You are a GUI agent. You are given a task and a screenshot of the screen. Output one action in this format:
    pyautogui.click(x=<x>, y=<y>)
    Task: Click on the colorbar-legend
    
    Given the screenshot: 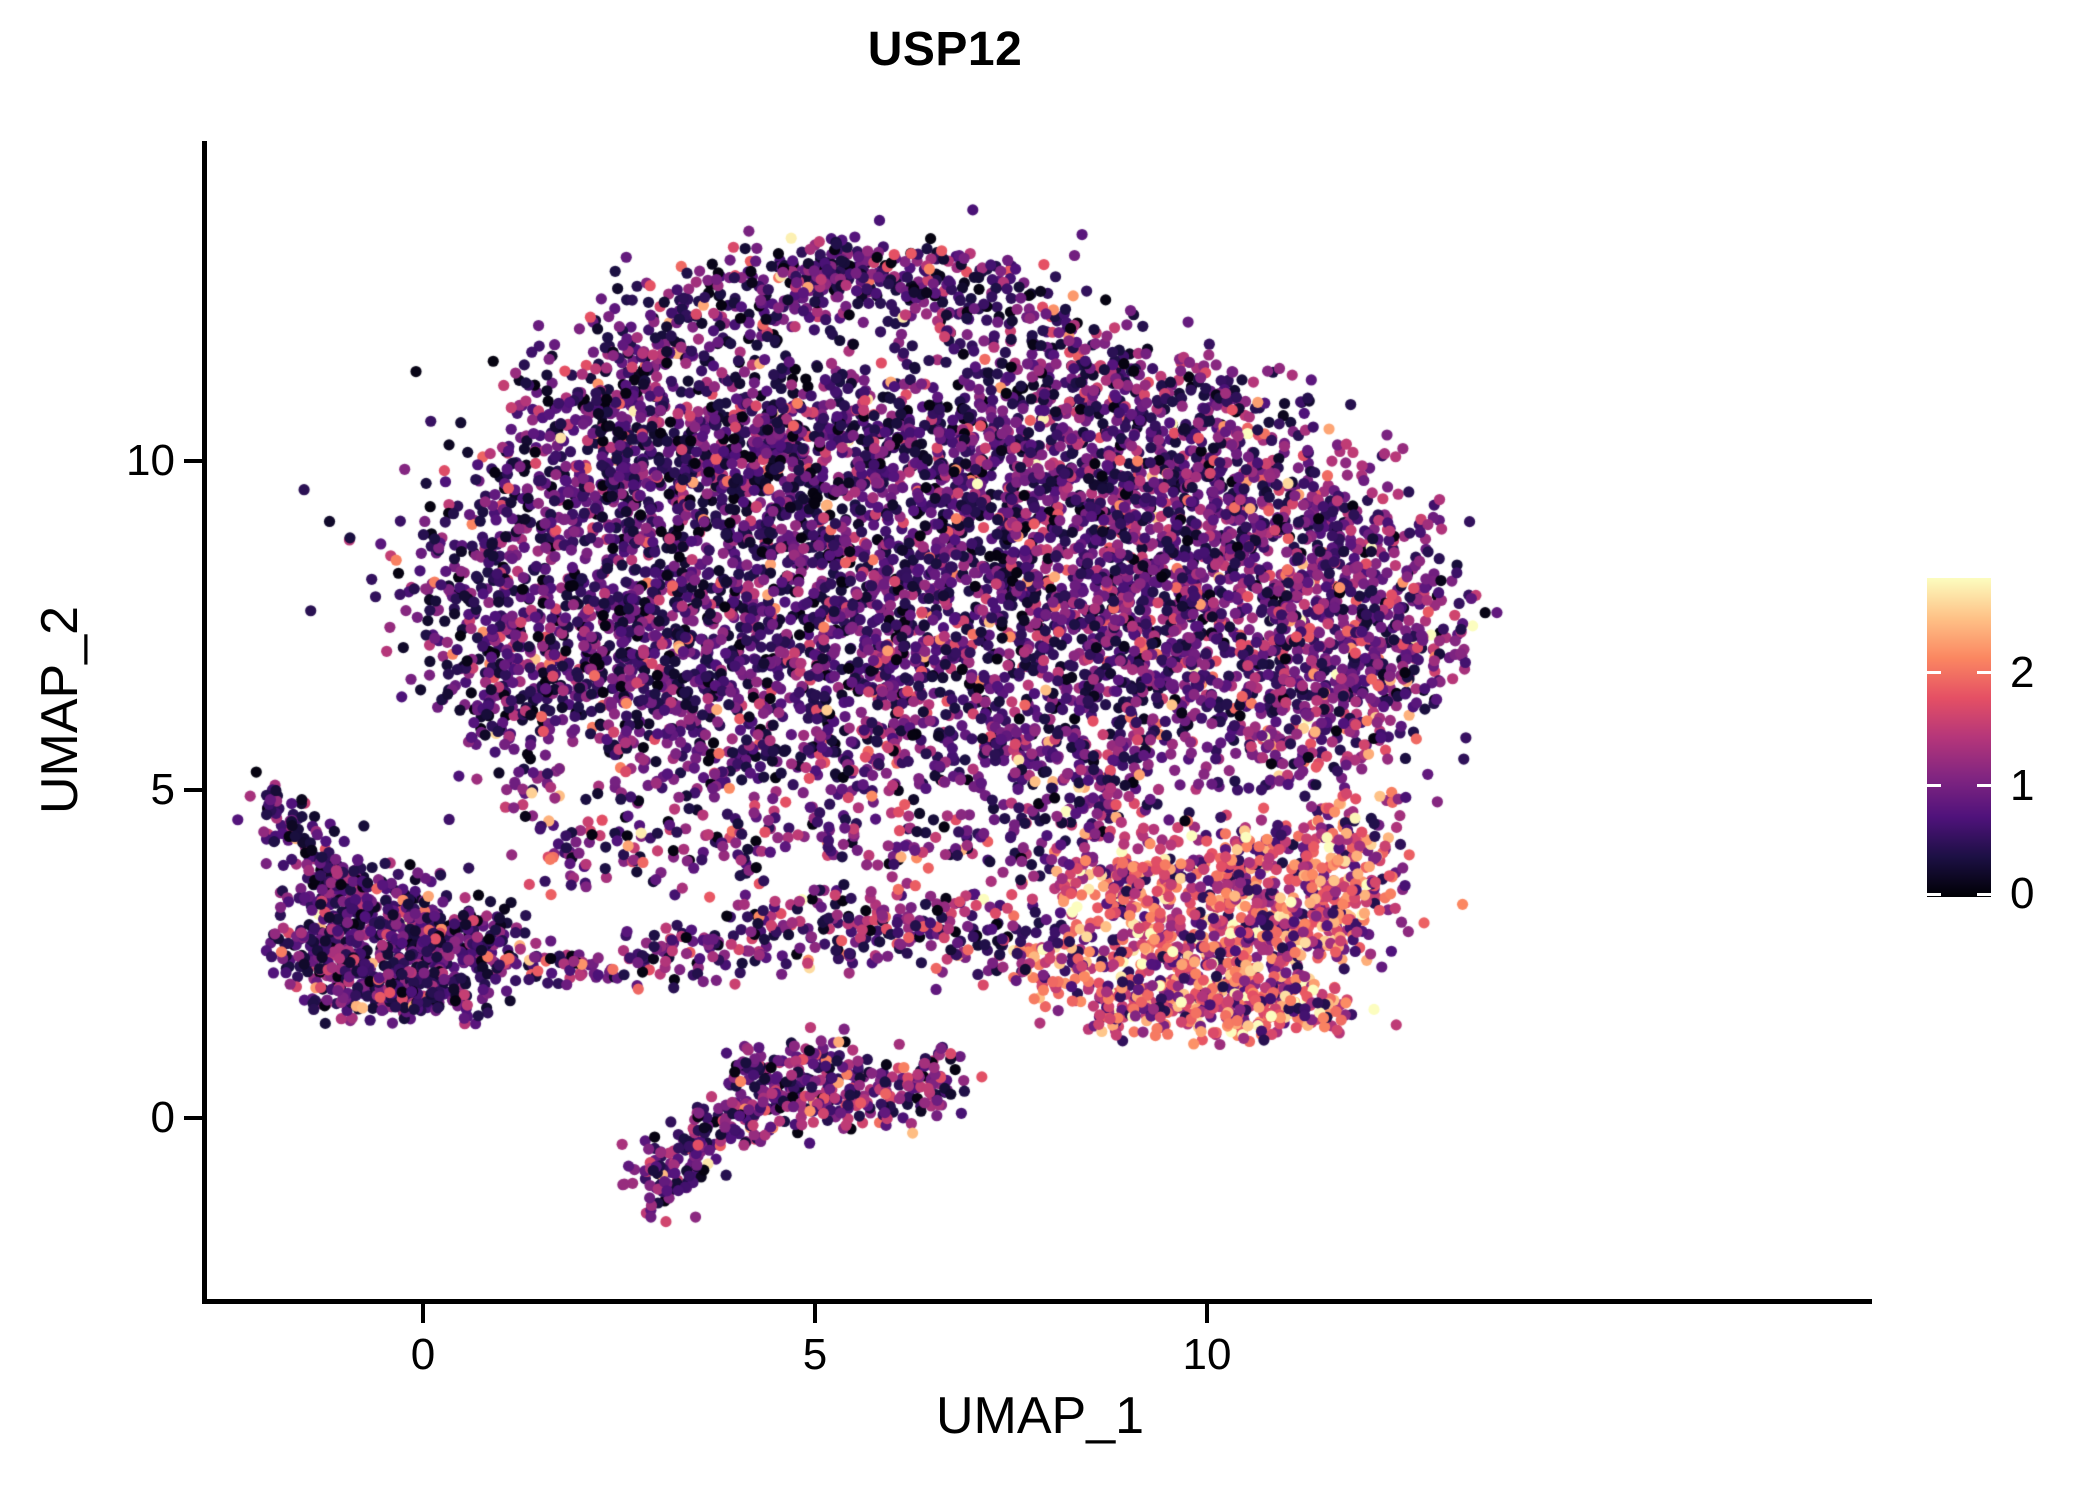 What is the action you would take?
    pyautogui.click(x=1959, y=737)
    